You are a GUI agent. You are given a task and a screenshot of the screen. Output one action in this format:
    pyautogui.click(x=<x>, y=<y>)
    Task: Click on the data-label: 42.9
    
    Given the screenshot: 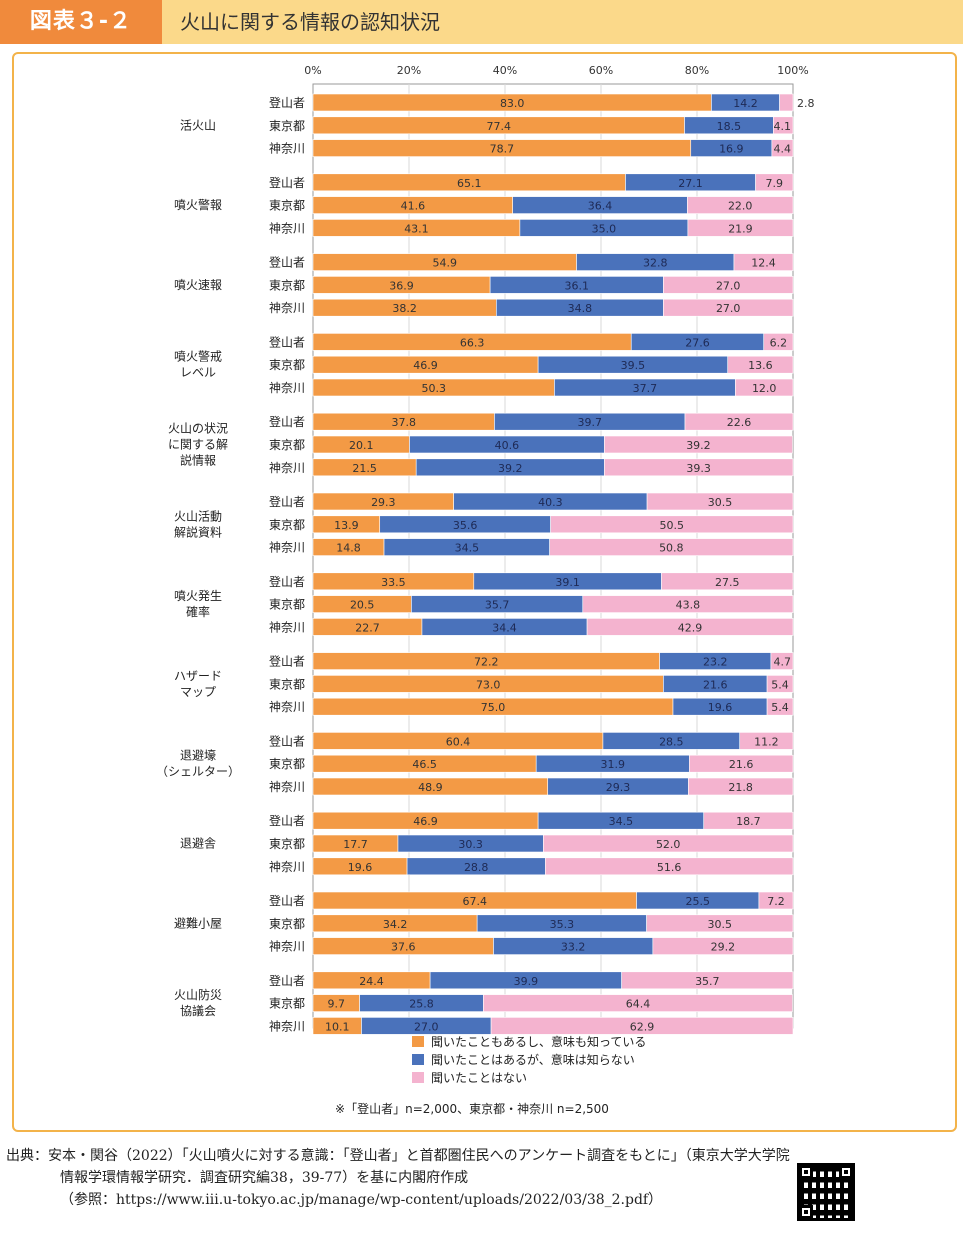 What is the action you would take?
    pyautogui.click(x=690, y=627)
    